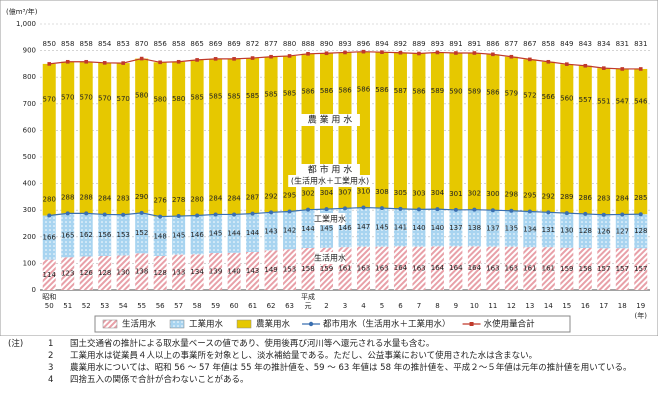  What do you see at coordinates (332, 324) in the screenshot?
I see `legend: 生活用水 工業用水 農業用水 都市用水（生活用水＋工業用水） 水使用量合計` at bounding box center [332, 324].